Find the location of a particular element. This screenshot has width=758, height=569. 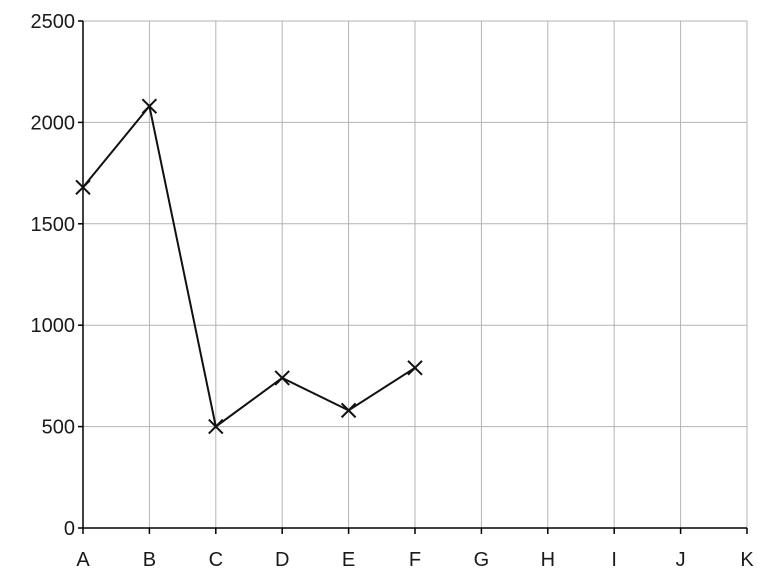

y-tick-label: 2500 is located at coordinates (53, 22).